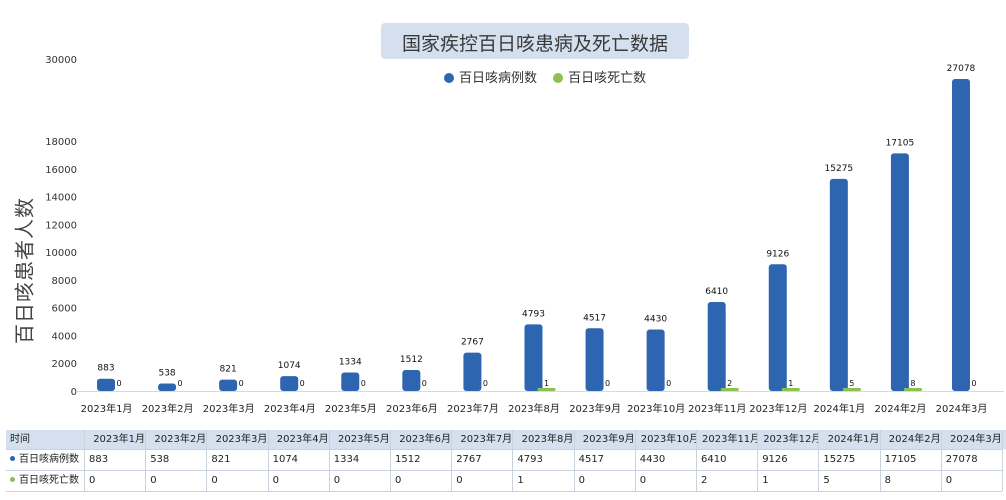 This screenshot has width=1006, height=500. What do you see at coordinates (910, 460) in the screenshot?
I see `table-value-cell: 17105` at bounding box center [910, 460].